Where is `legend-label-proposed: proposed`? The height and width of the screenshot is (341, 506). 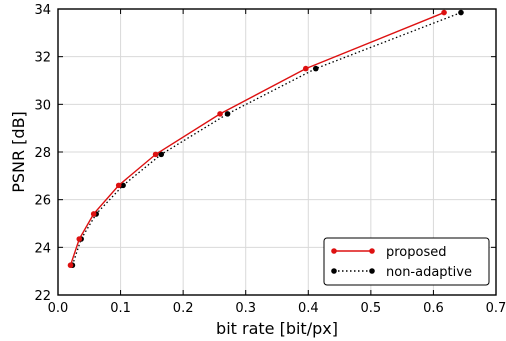
legend-label-proposed: proposed is located at coordinates (416, 252).